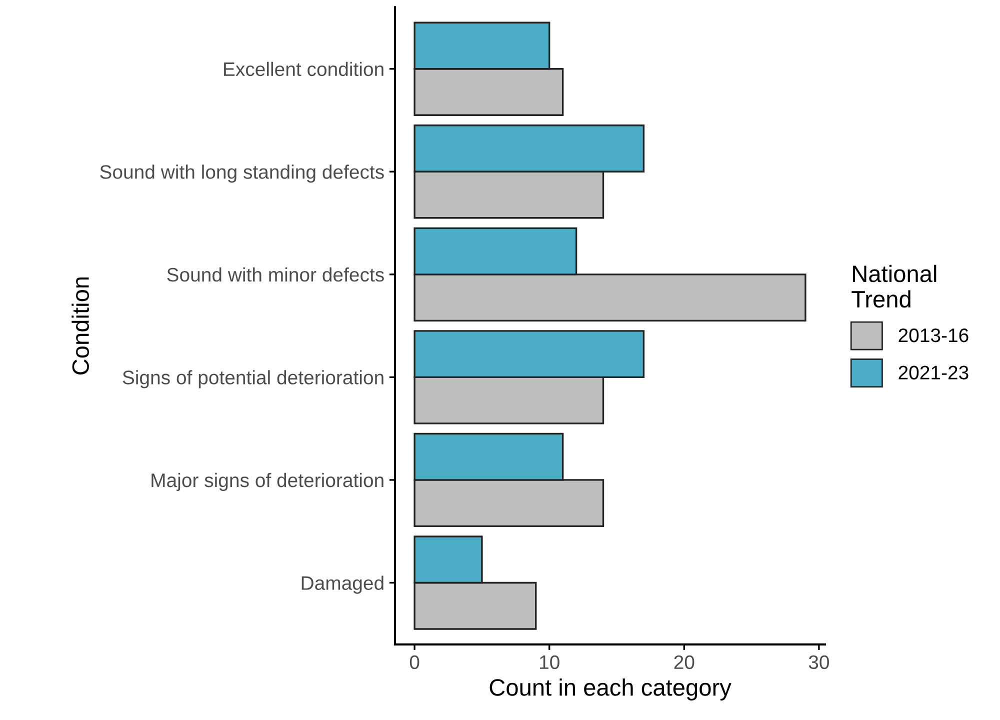 The image size is (1000, 720). What do you see at coordinates (343, 585) in the screenshot?
I see `y-tick-label: Damaged` at bounding box center [343, 585].